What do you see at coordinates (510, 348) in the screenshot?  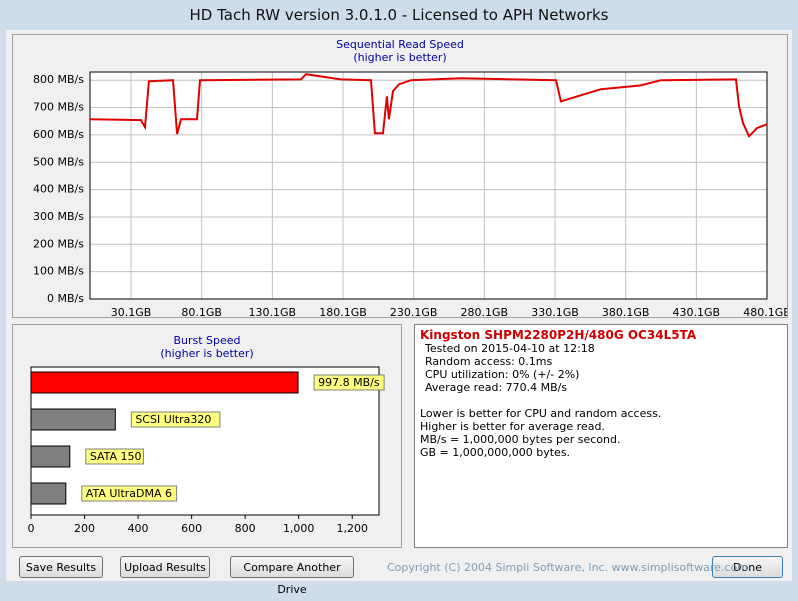 I see `info-line: Tested on 2015-04-10 at 12:18` at bounding box center [510, 348].